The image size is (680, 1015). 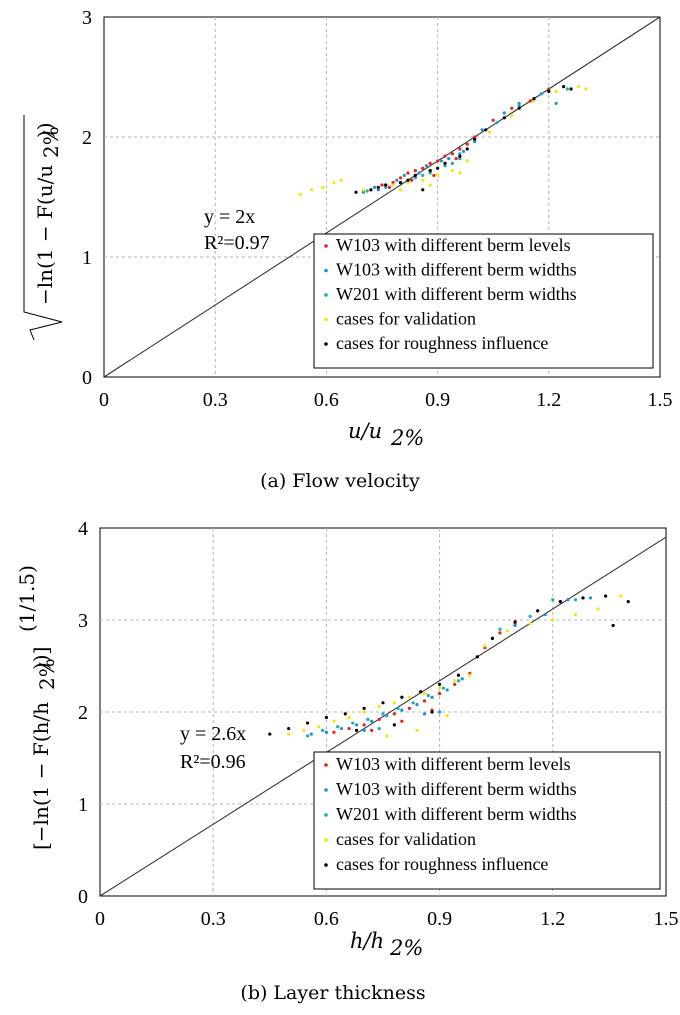 I want to click on y-ticks-a: 0 1 2 3, so click(x=87, y=198).